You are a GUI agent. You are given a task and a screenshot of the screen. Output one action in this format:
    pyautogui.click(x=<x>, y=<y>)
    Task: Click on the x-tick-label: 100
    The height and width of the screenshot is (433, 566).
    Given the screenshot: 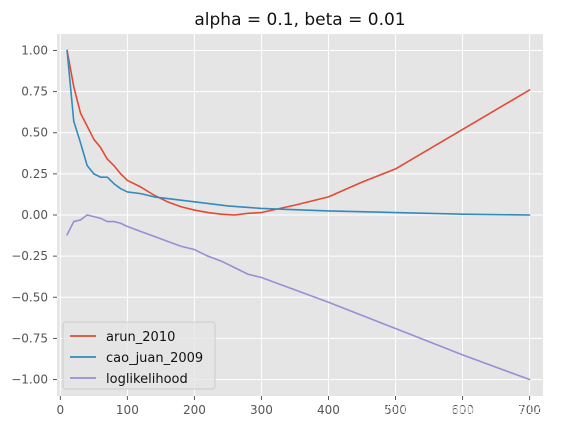 What is the action you would take?
    pyautogui.click(x=127, y=410)
    